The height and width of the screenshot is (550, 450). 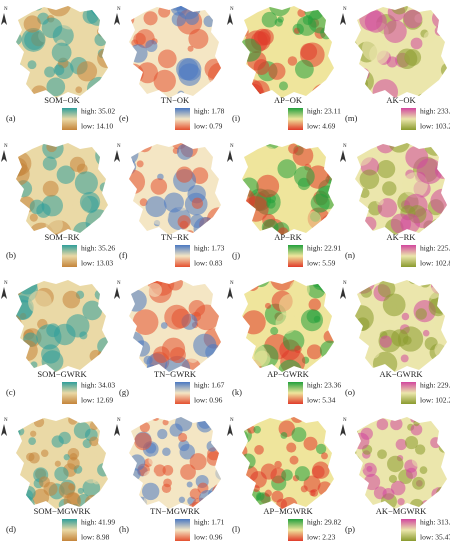 I want to click on legend-low: low: 0.79, so click(x=208, y=126).